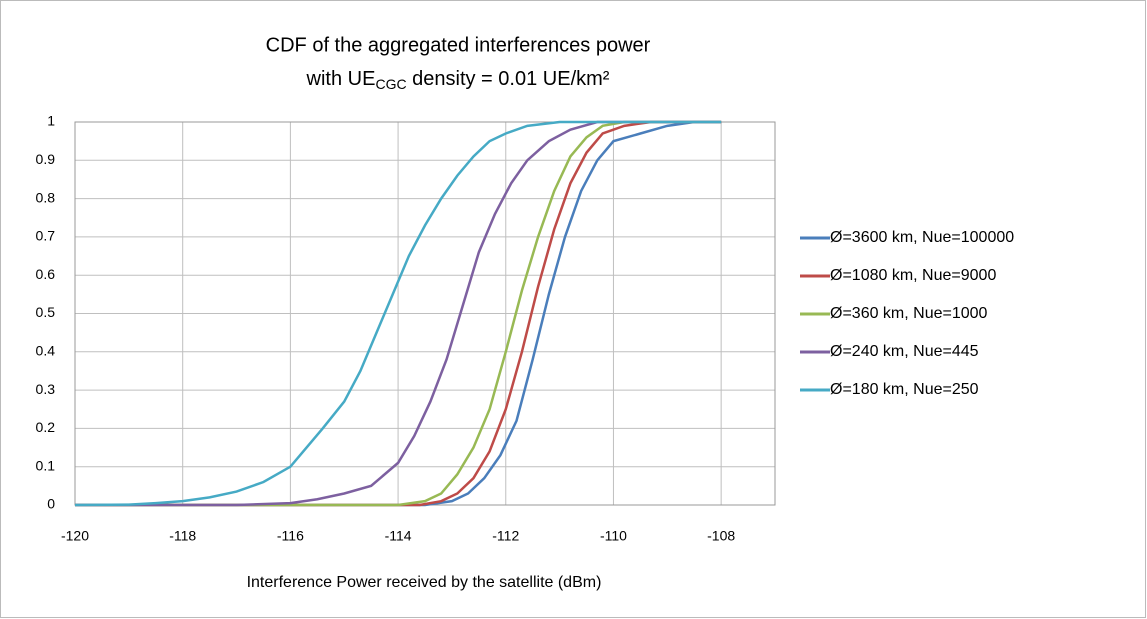  What do you see at coordinates (904, 389) in the screenshot?
I see `legend-label: Ø=180 km, Nue=250` at bounding box center [904, 389].